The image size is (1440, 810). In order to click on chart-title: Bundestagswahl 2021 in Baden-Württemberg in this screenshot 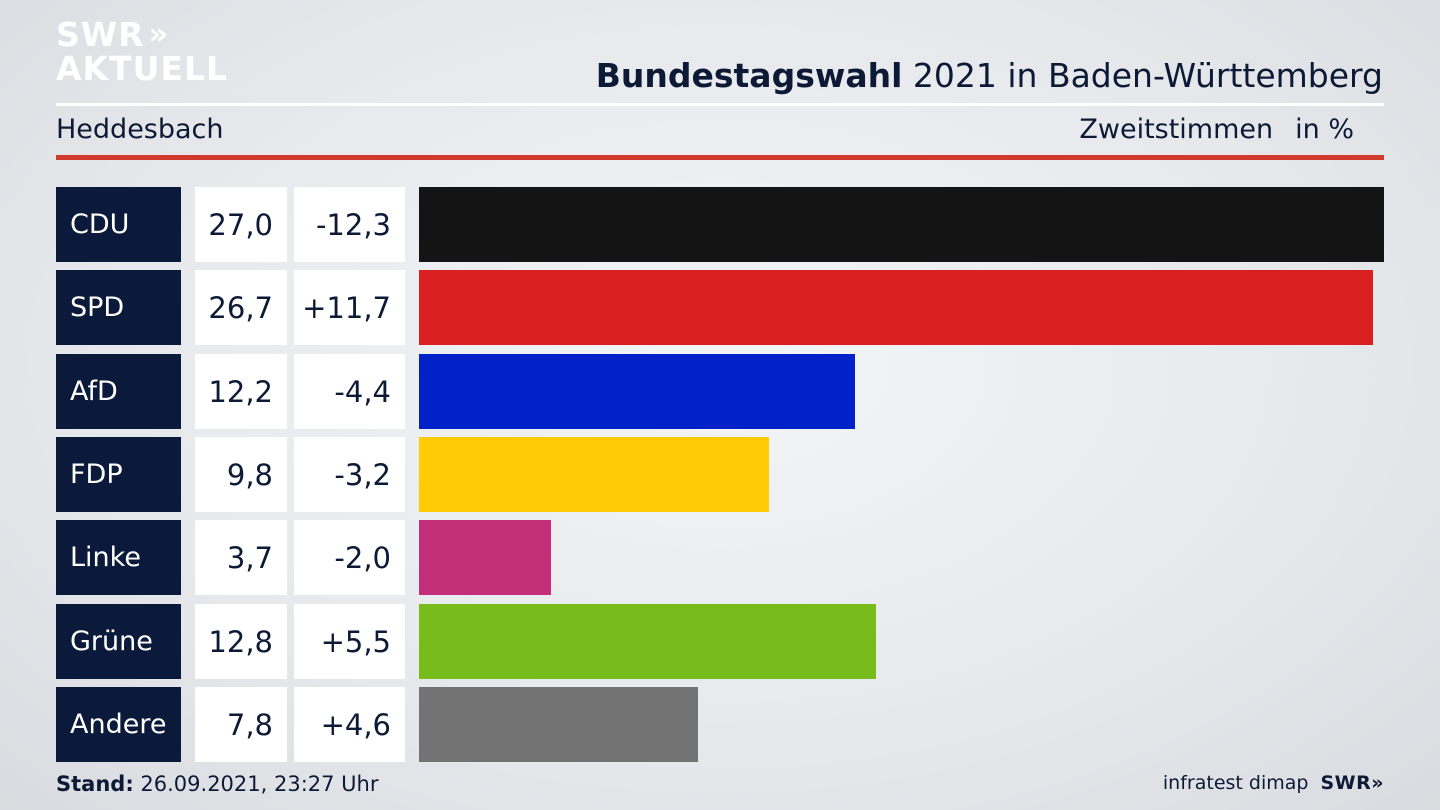, I will do `click(989, 75)`.